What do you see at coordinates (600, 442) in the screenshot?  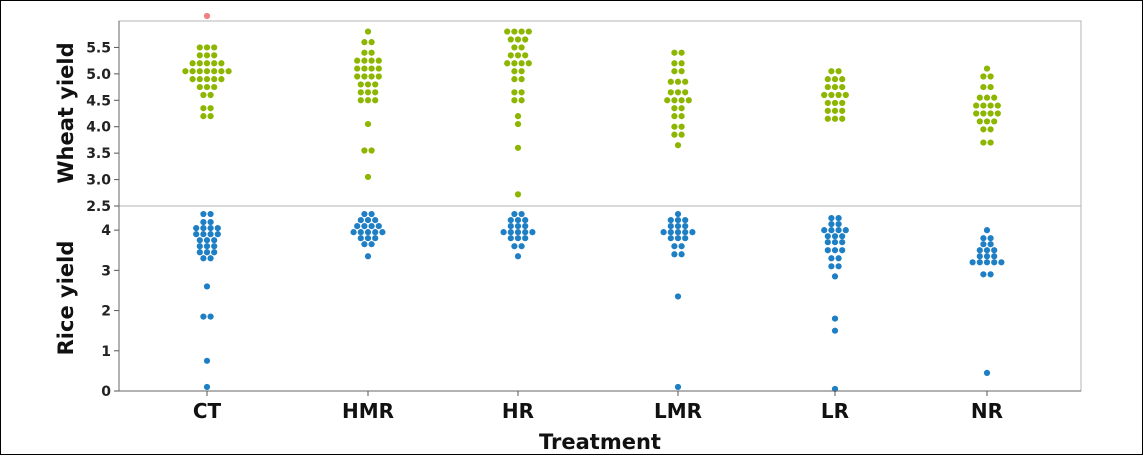 I see `x-axis-title: Treatment` at bounding box center [600, 442].